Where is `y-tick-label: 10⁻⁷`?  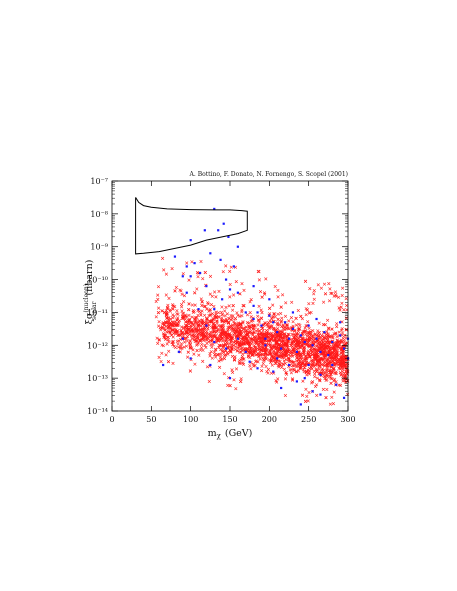 y-tick-label: 10⁻⁷ is located at coordinates (99, 181).